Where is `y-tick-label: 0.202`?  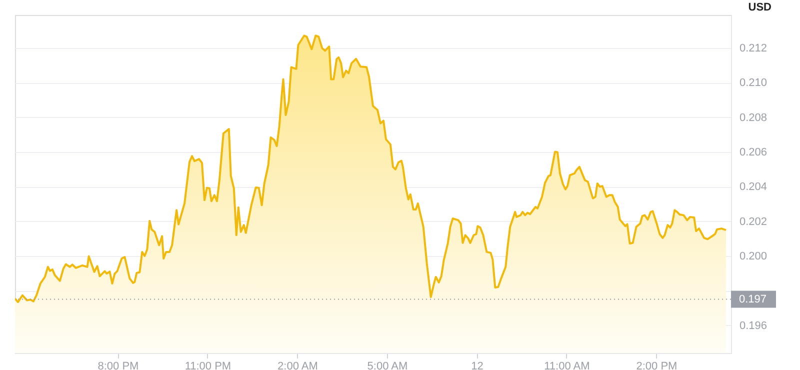 y-tick-label: 0.202 is located at coordinates (754, 222).